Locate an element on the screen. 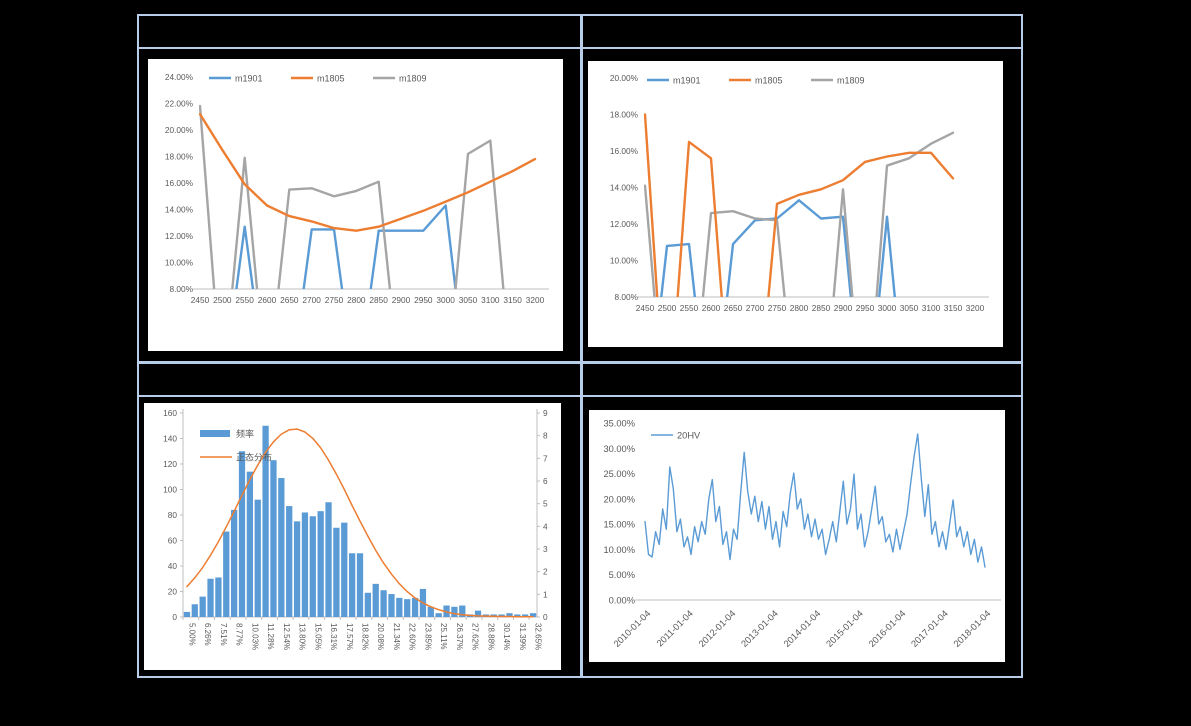 This screenshot has width=1191, height=726. y-tick-label: 0.00% is located at coordinates (622, 601).